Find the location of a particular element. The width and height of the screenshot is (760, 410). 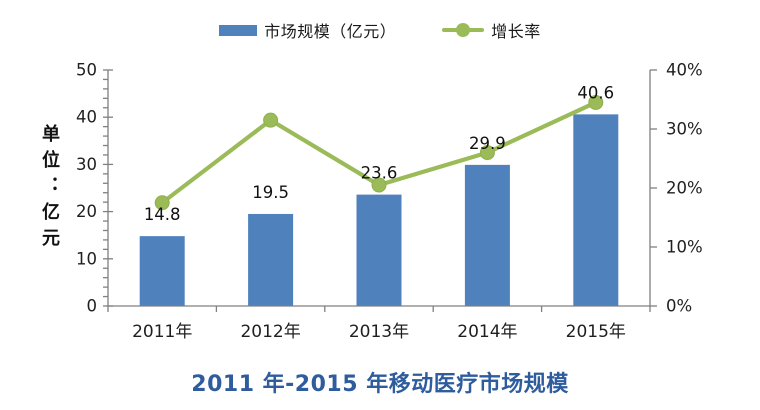

legend-label-market-size: 市场规模（亿元） is located at coordinates (330, 31).